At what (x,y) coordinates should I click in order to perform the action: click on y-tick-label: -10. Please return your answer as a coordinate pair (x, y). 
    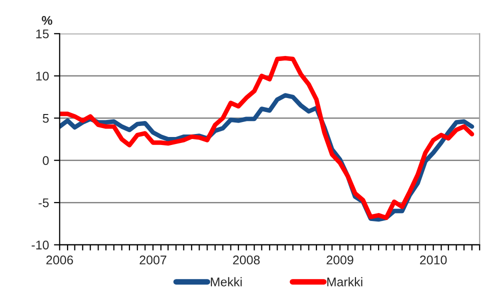
    Looking at the image, I should click on (40, 245).